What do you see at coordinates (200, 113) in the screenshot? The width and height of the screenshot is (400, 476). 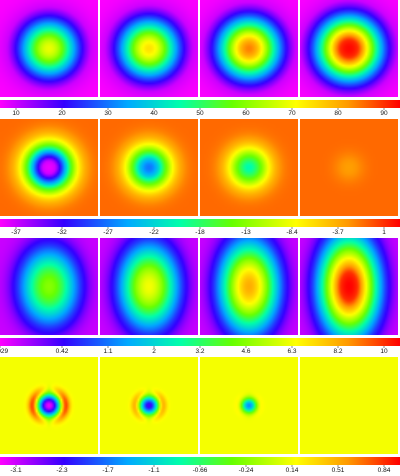 I see `colorbar-tick-label-1-5: 50` at bounding box center [200, 113].